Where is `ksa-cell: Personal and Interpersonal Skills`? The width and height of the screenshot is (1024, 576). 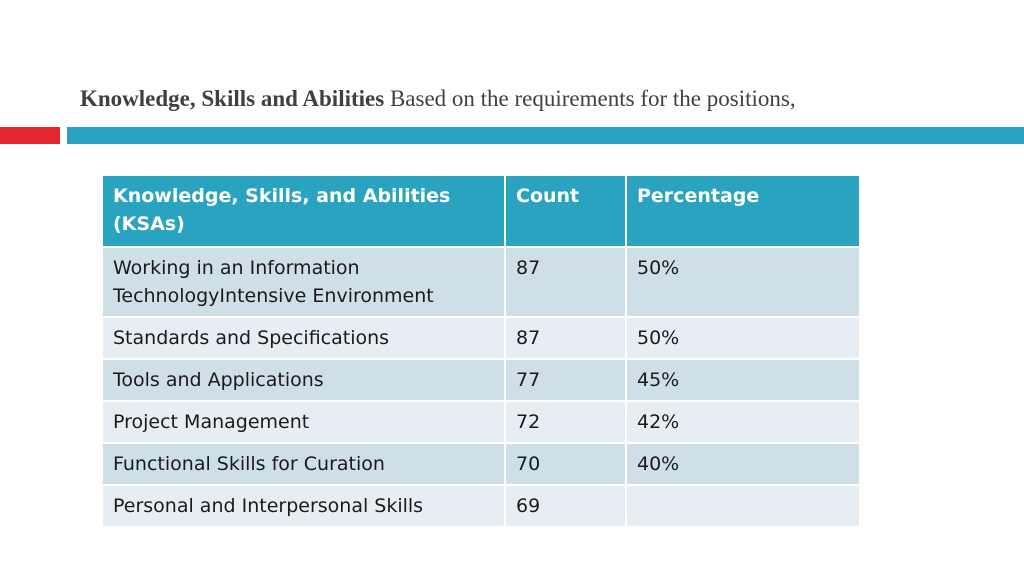 ksa-cell: Personal and Interpersonal Skills is located at coordinates (303, 506).